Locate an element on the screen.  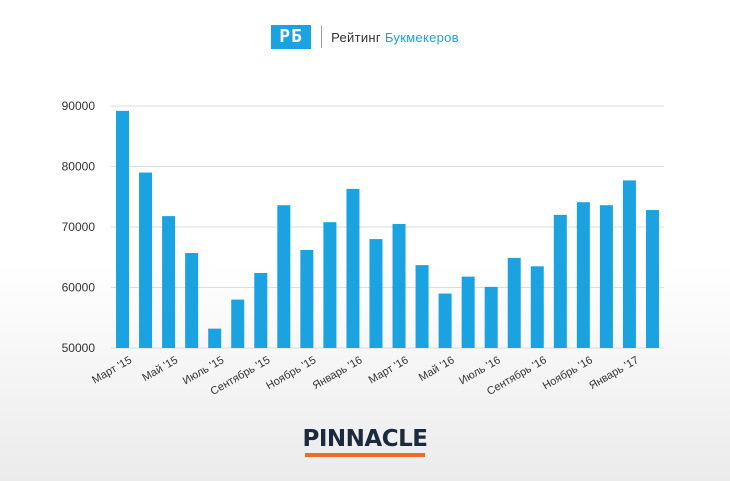
header: РБ Рейтинг Букмекеров is located at coordinates (365, 37).